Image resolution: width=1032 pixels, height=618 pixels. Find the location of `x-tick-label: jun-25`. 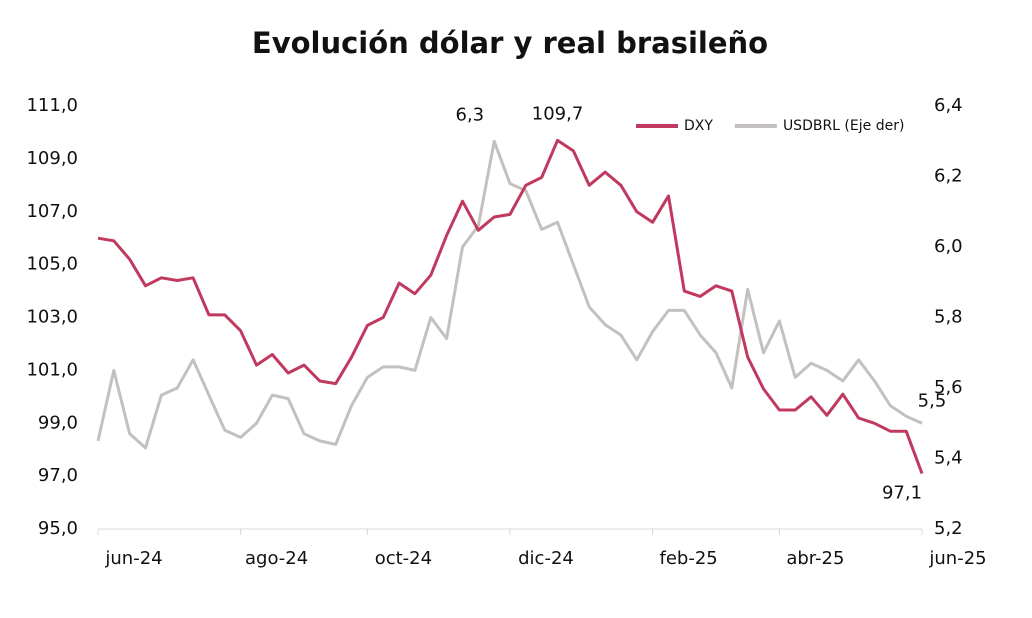

x-tick-label: jun-25 is located at coordinates (957, 558).